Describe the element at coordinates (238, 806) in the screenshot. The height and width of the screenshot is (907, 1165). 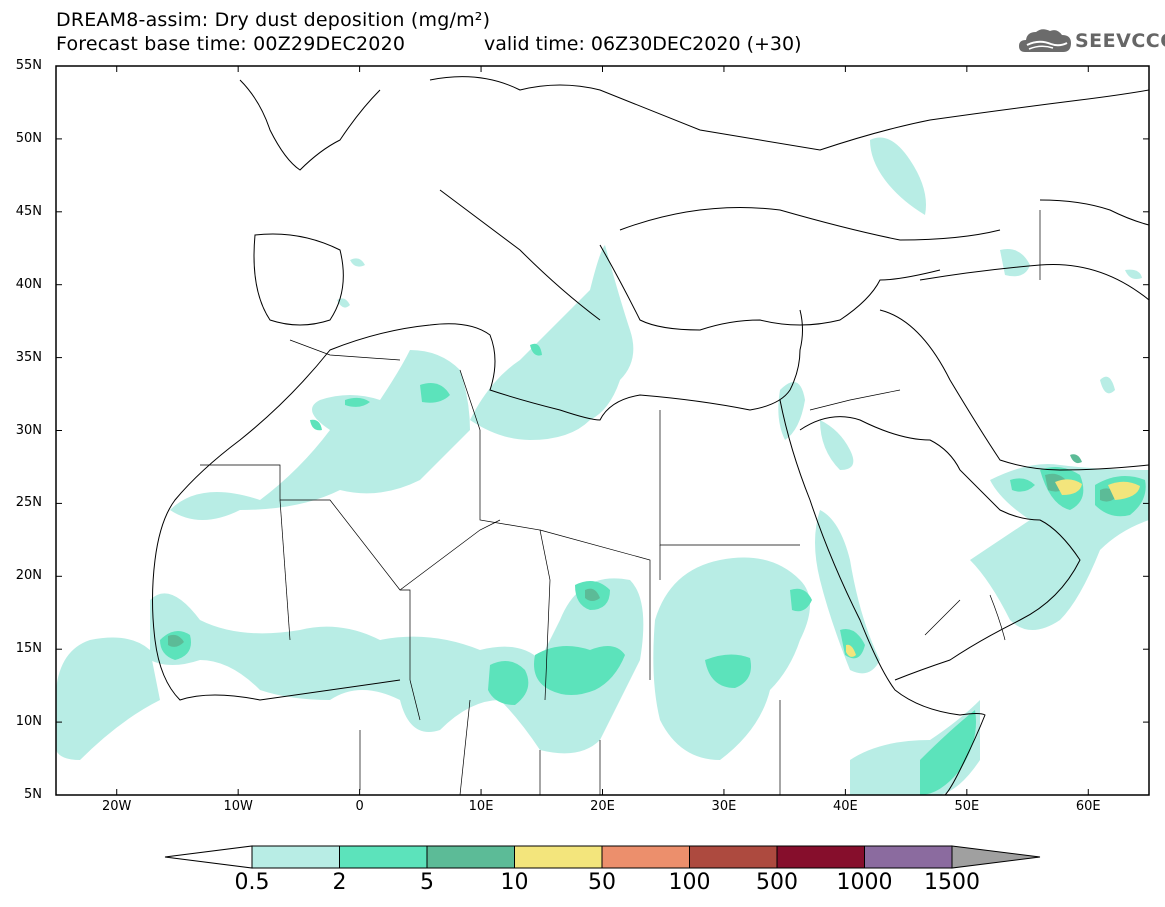
I see `lon-label: 10W` at that location.